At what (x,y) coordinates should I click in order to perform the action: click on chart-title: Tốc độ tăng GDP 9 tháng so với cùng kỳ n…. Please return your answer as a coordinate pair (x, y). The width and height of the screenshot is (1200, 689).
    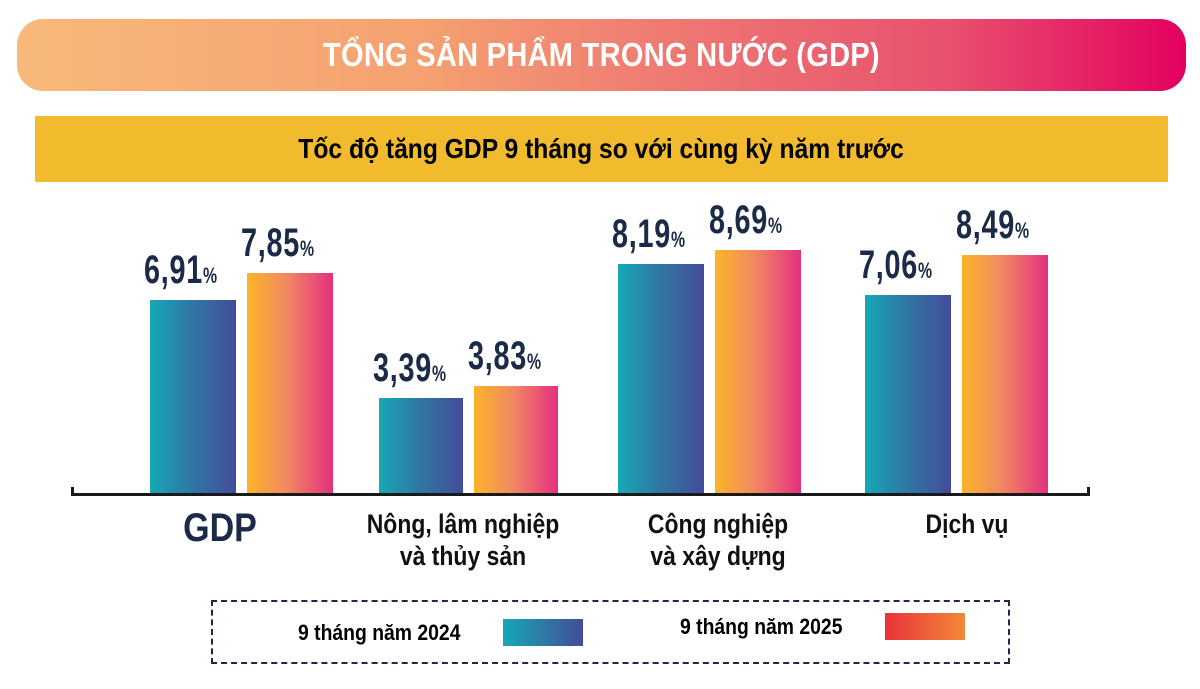
    Looking at the image, I should click on (601, 148).